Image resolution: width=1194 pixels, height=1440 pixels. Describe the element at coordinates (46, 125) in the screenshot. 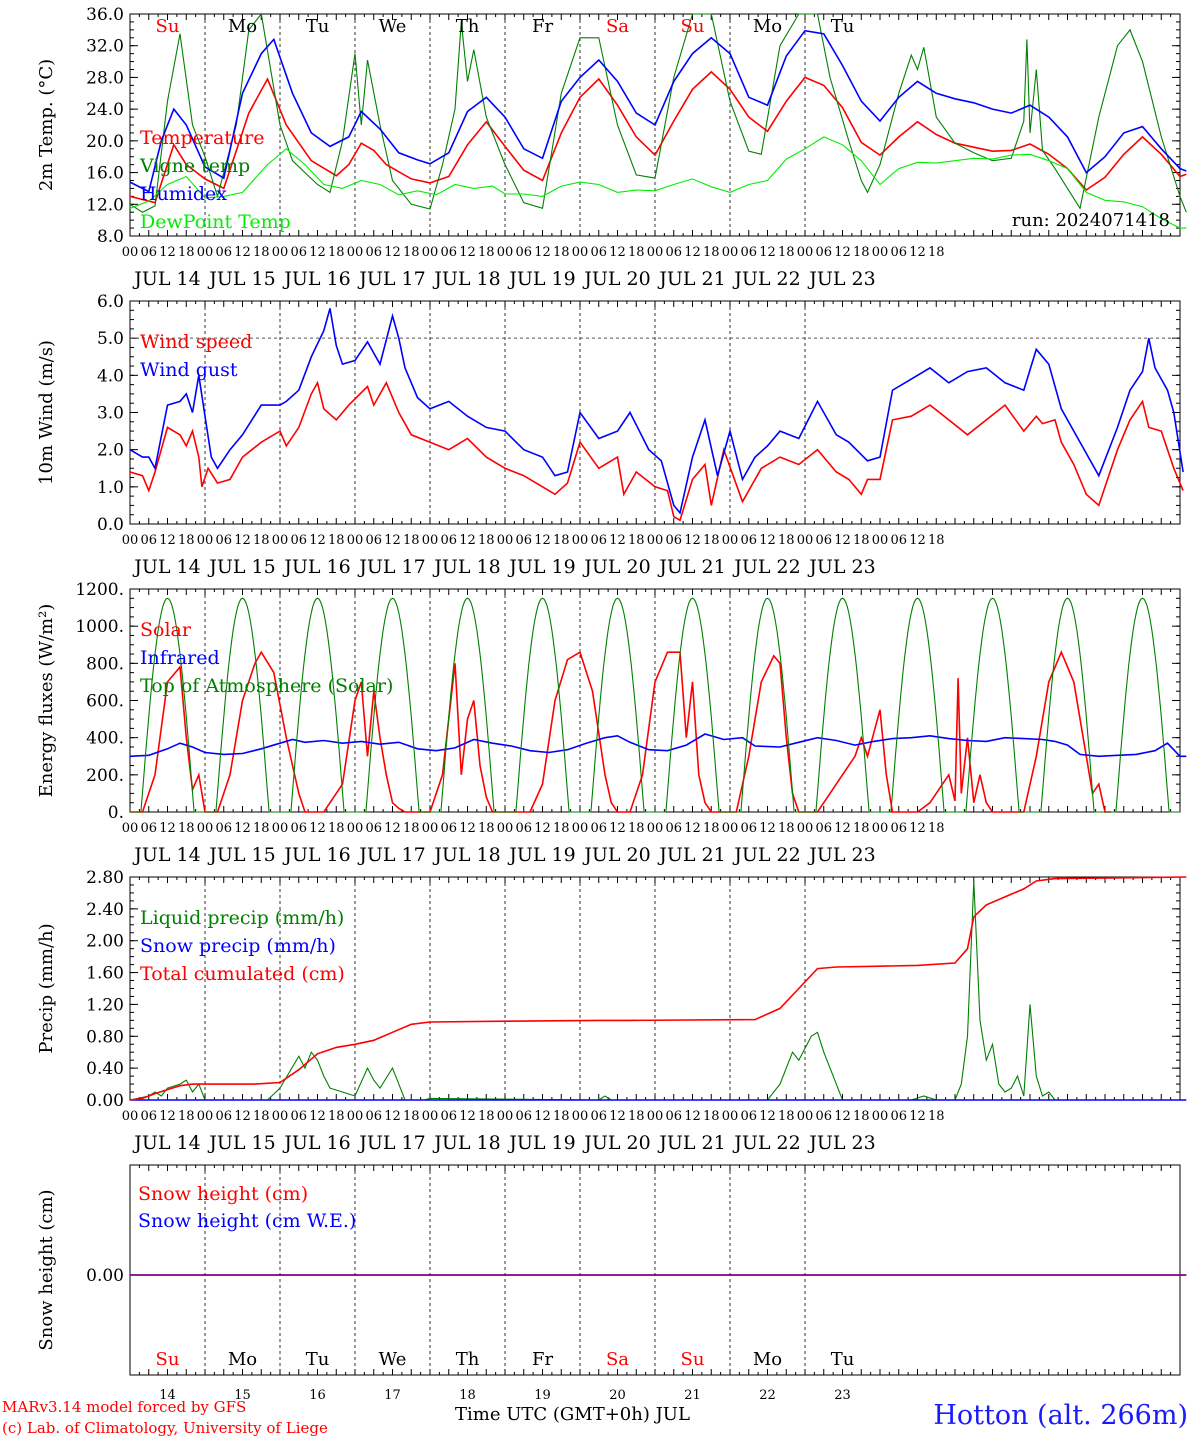

I see `y-axis-title: 2m Temp. (°C)` at that location.